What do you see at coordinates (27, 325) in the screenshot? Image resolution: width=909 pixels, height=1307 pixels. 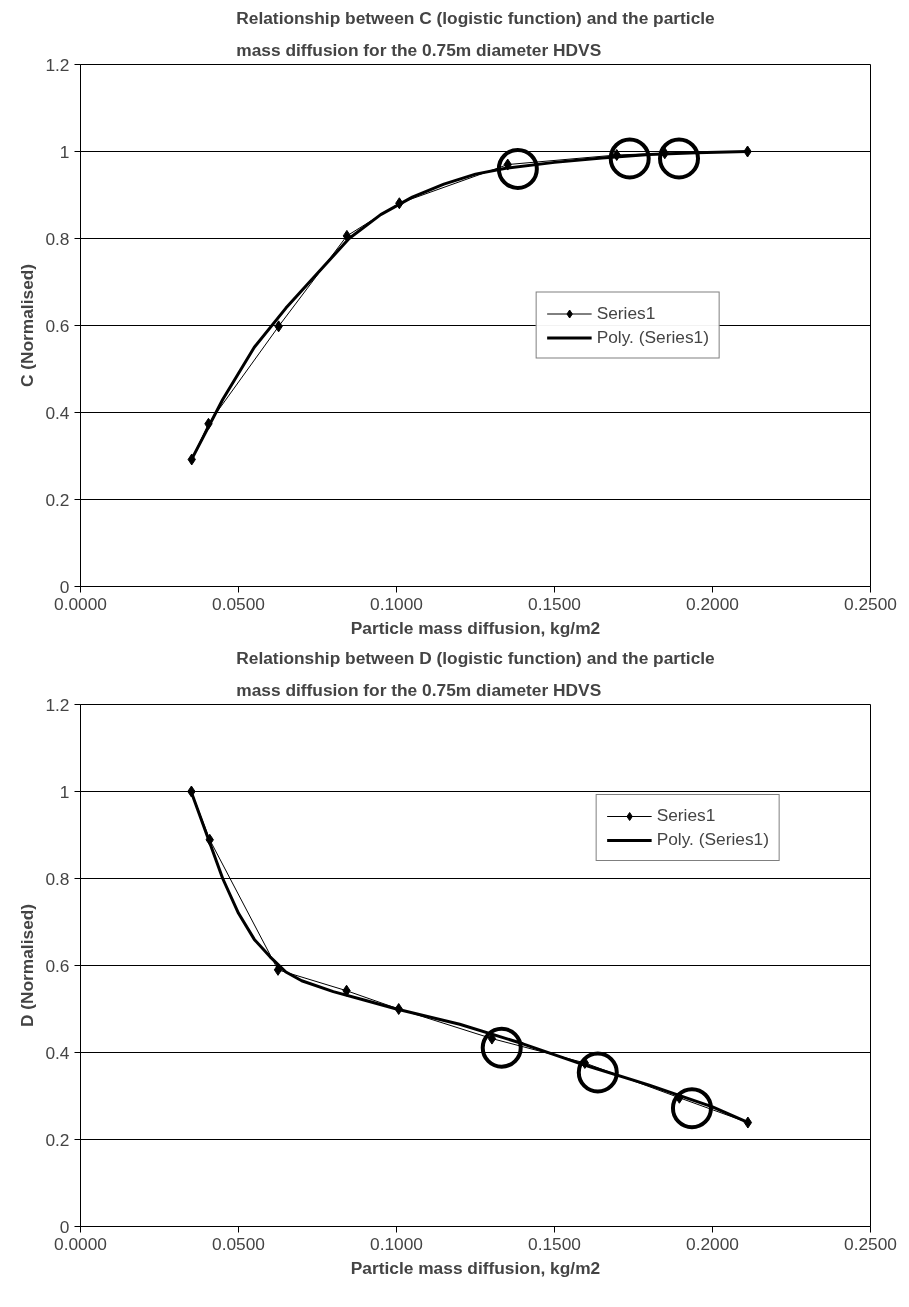 I see `y-axis-title: C (Normalised)` at bounding box center [27, 325].